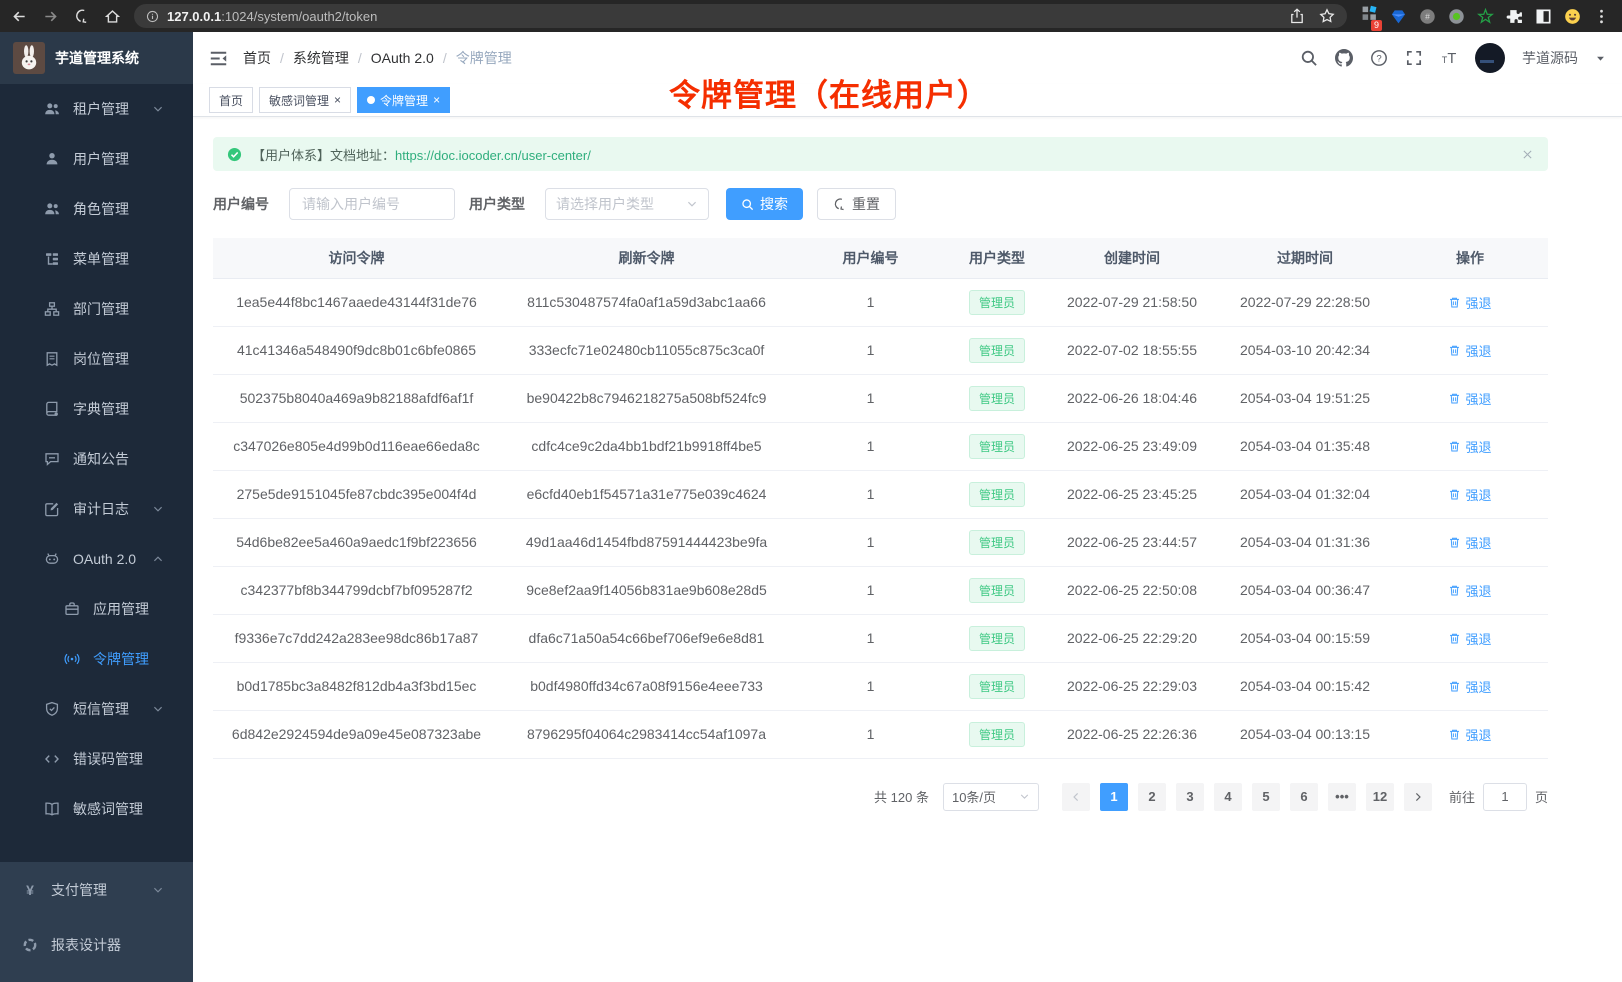 The height and width of the screenshot is (982, 1622). What do you see at coordinates (740, 16) in the screenshot?
I see `address-bar: 127.0.0.1:1024/system/oauth2/token` at bounding box center [740, 16].